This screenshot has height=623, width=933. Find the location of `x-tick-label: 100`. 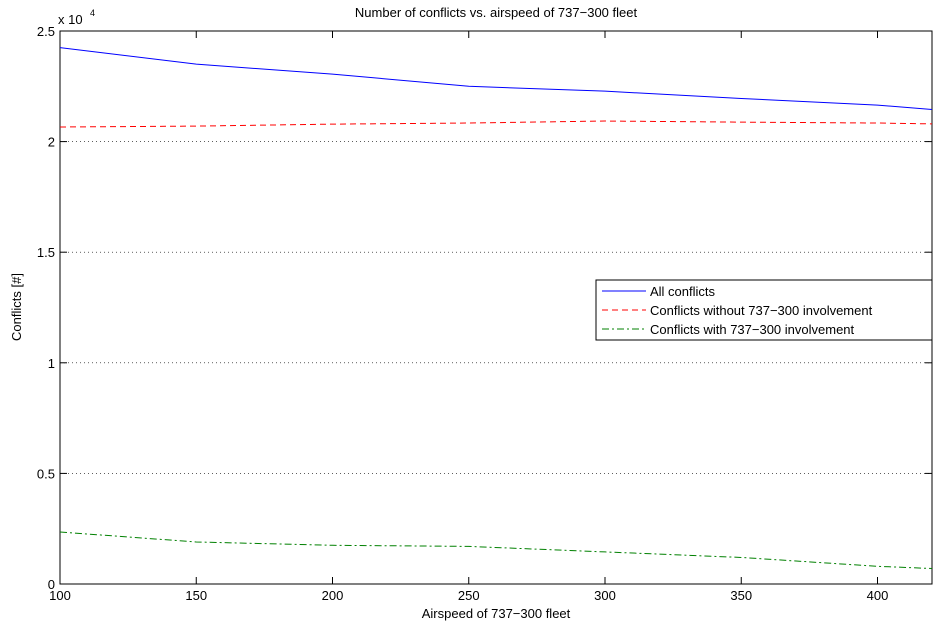

x-tick-label: 100 is located at coordinates (60, 595).